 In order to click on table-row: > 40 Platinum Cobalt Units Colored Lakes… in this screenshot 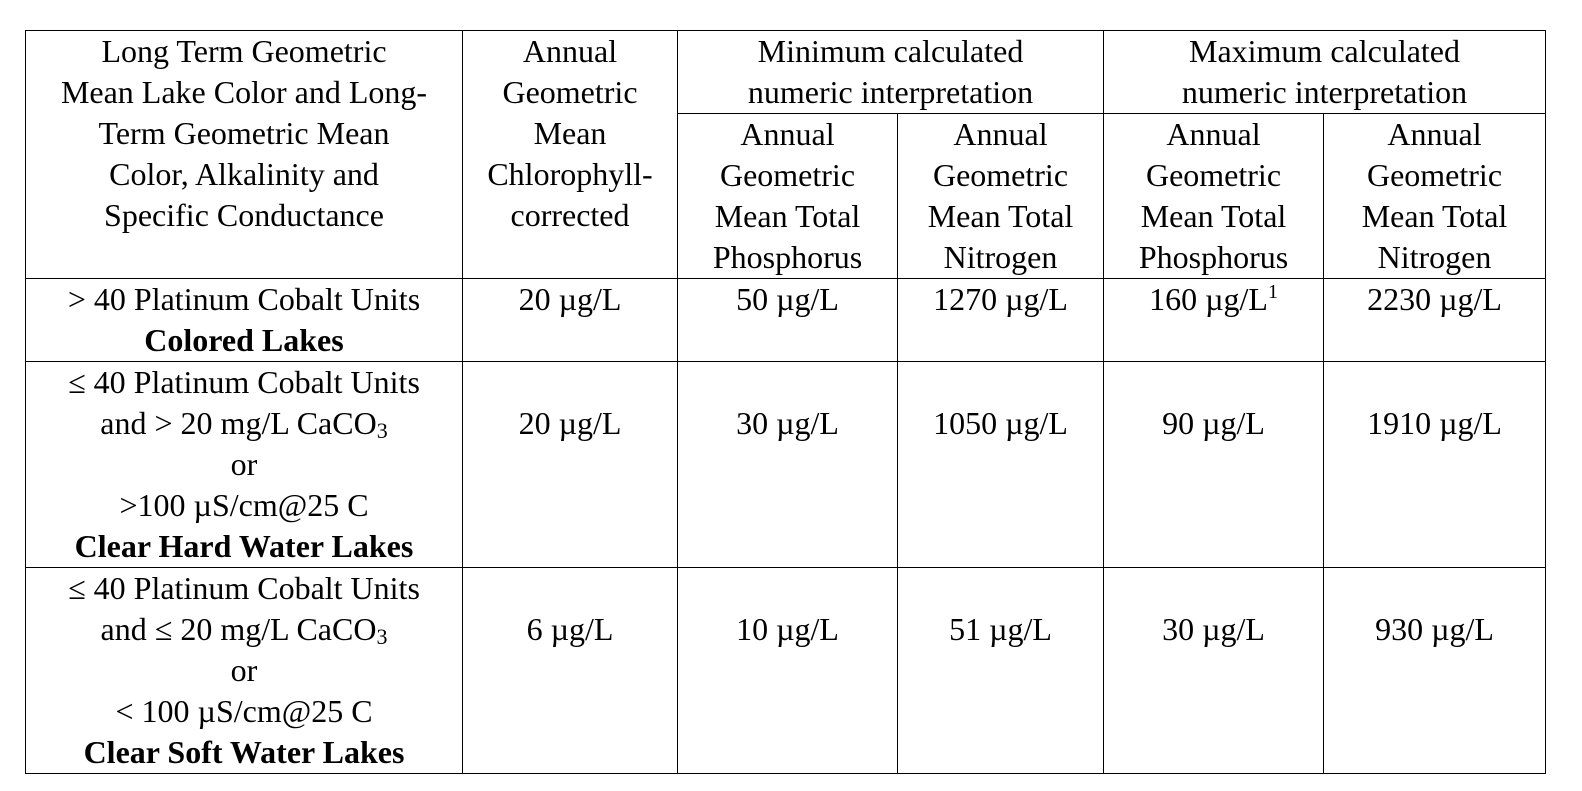, I will do `click(785, 320)`.